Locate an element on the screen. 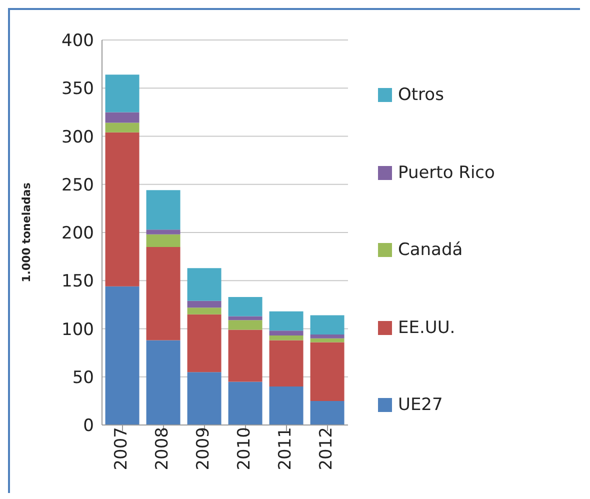  y-tick-label: 350 is located at coordinates (78, 89).